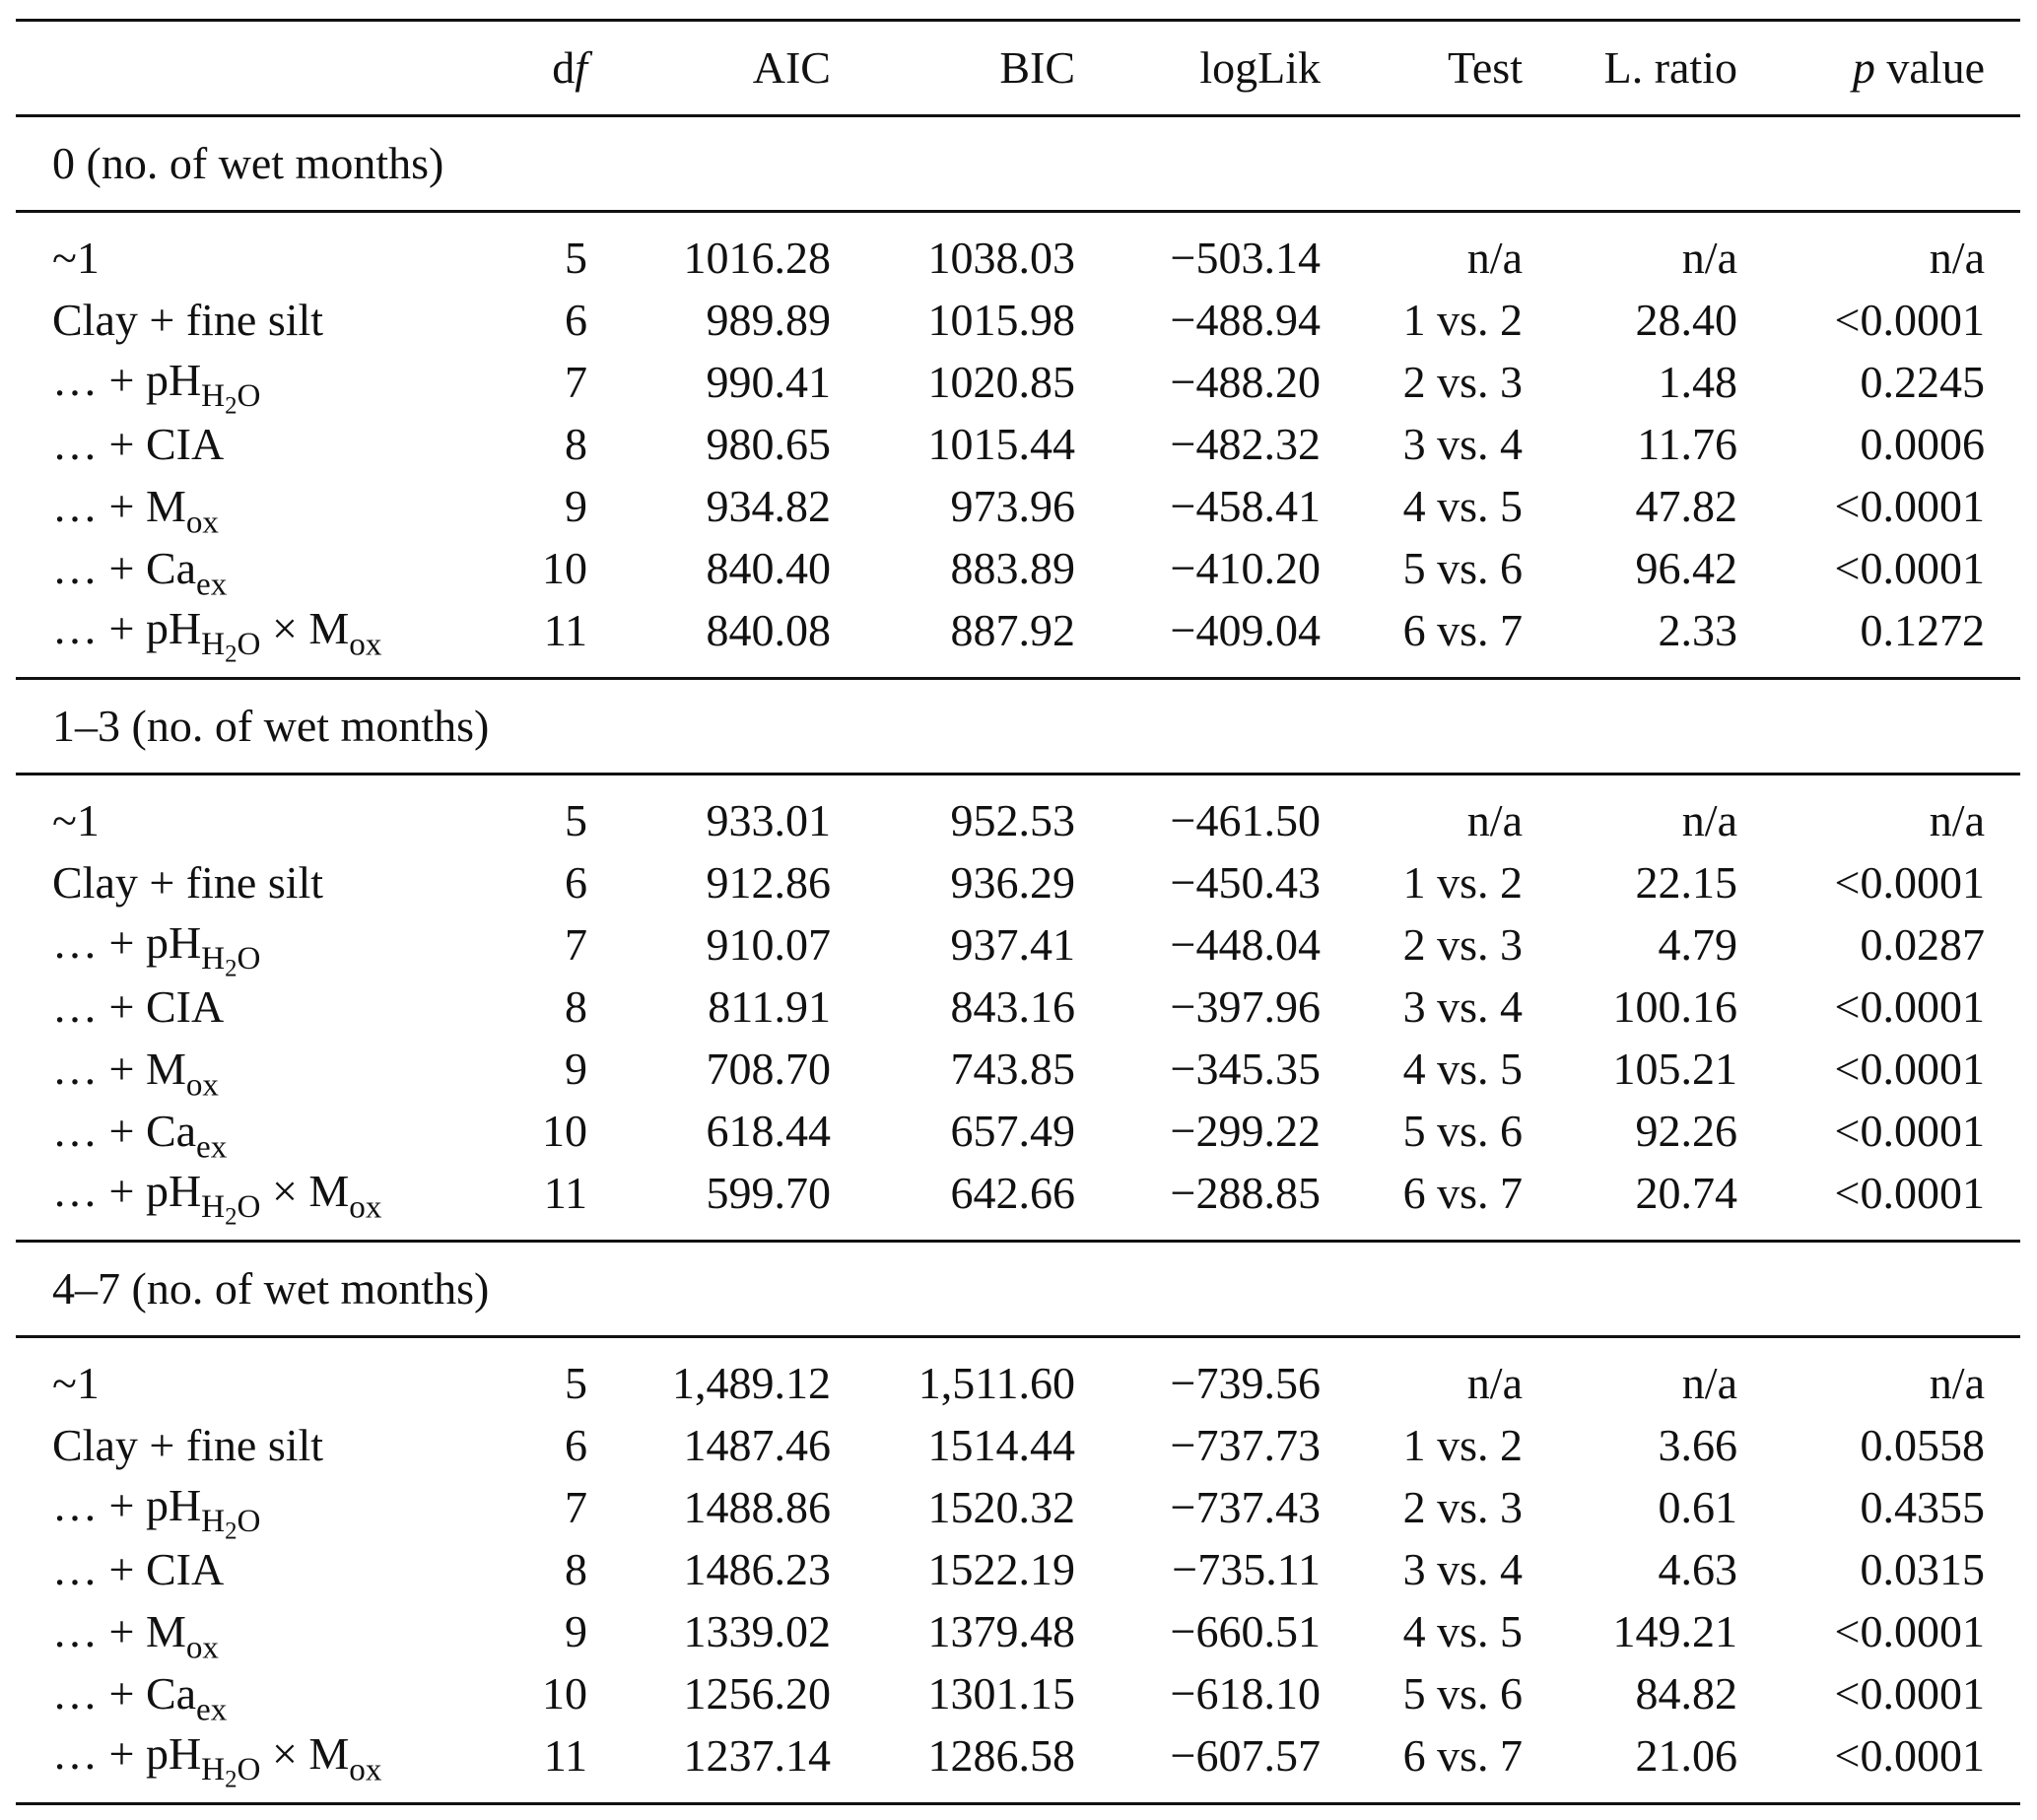  What do you see at coordinates (576, 1506) in the screenshot?
I see `df-cell: 7` at bounding box center [576, 1506].